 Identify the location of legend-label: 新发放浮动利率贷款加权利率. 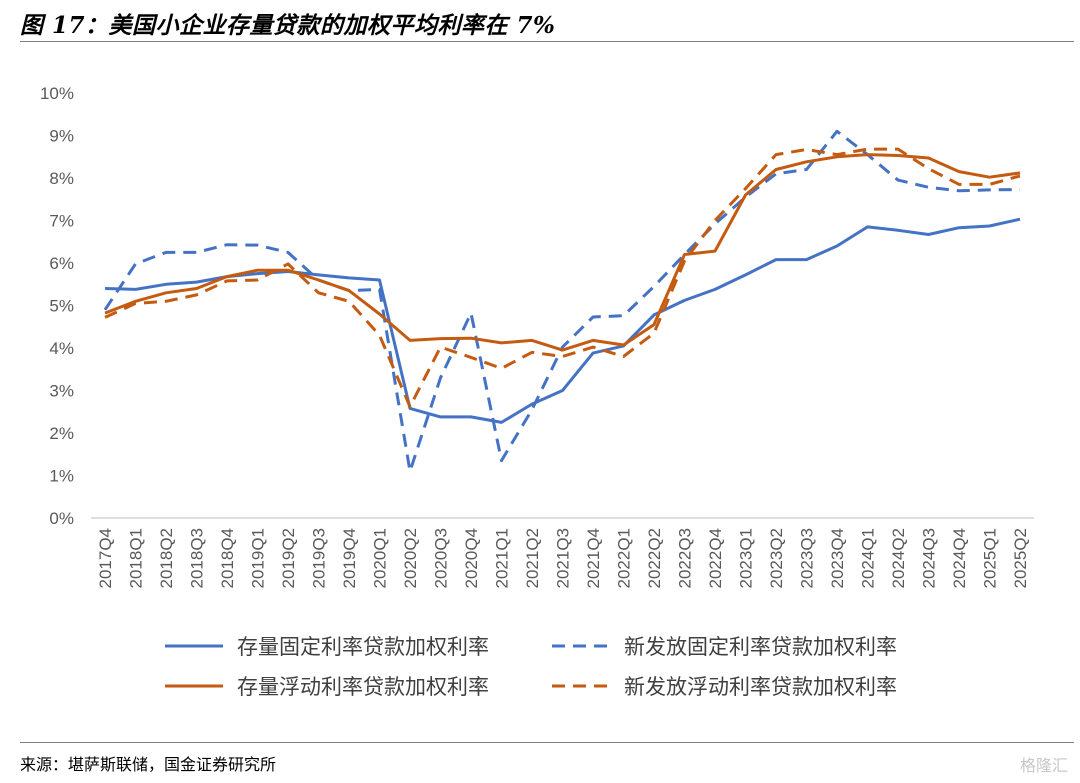
(760, 687).